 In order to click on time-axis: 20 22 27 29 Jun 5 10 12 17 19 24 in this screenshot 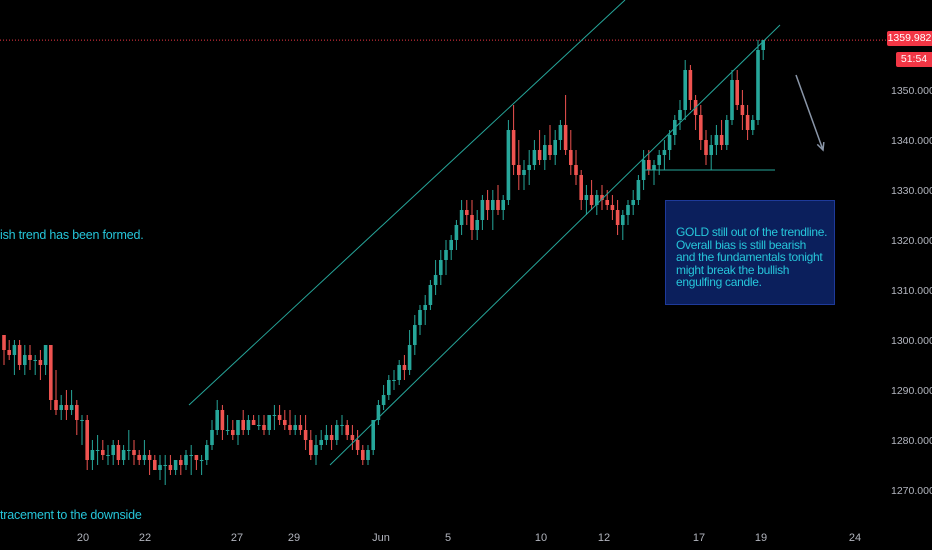, I will do `click(469, 538)`.